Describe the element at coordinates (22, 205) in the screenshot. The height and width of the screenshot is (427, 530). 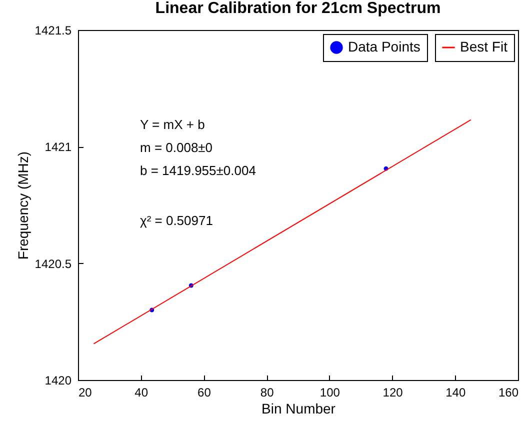
I see `y-axis-title: Frequency (MHz)` at that location.